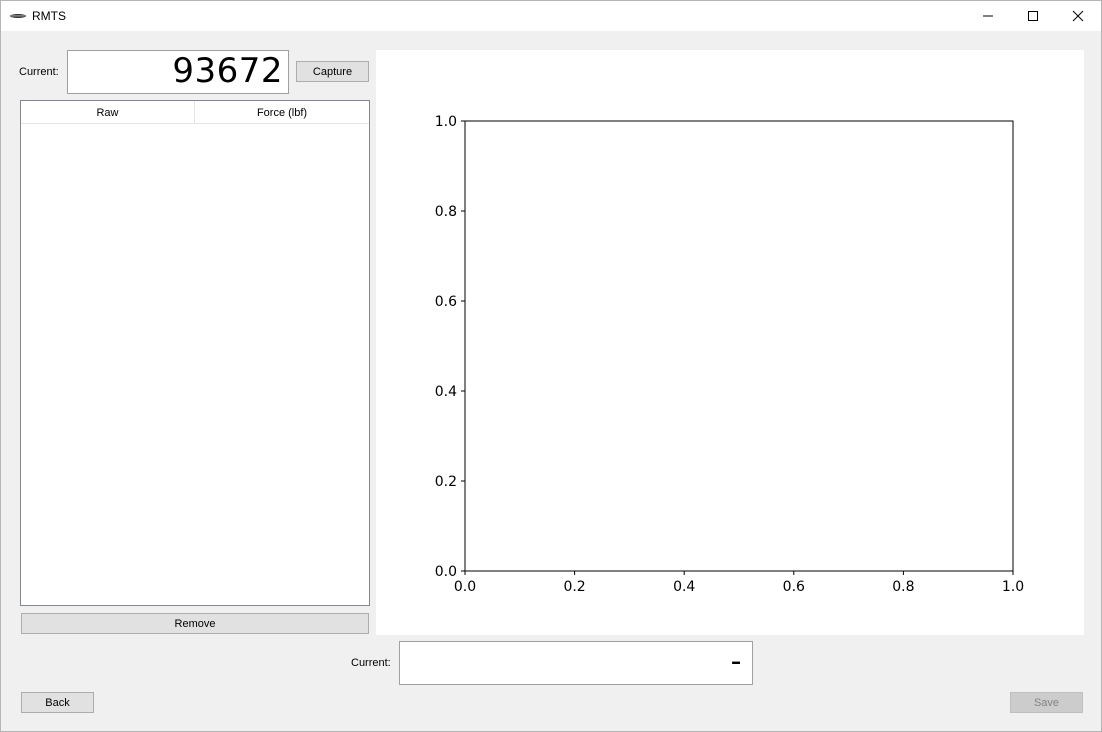  What do you see at coordinates (794, 587) in the screenshot?
I see `x-tick-label: 0.6` at bounding box center [794, 587].